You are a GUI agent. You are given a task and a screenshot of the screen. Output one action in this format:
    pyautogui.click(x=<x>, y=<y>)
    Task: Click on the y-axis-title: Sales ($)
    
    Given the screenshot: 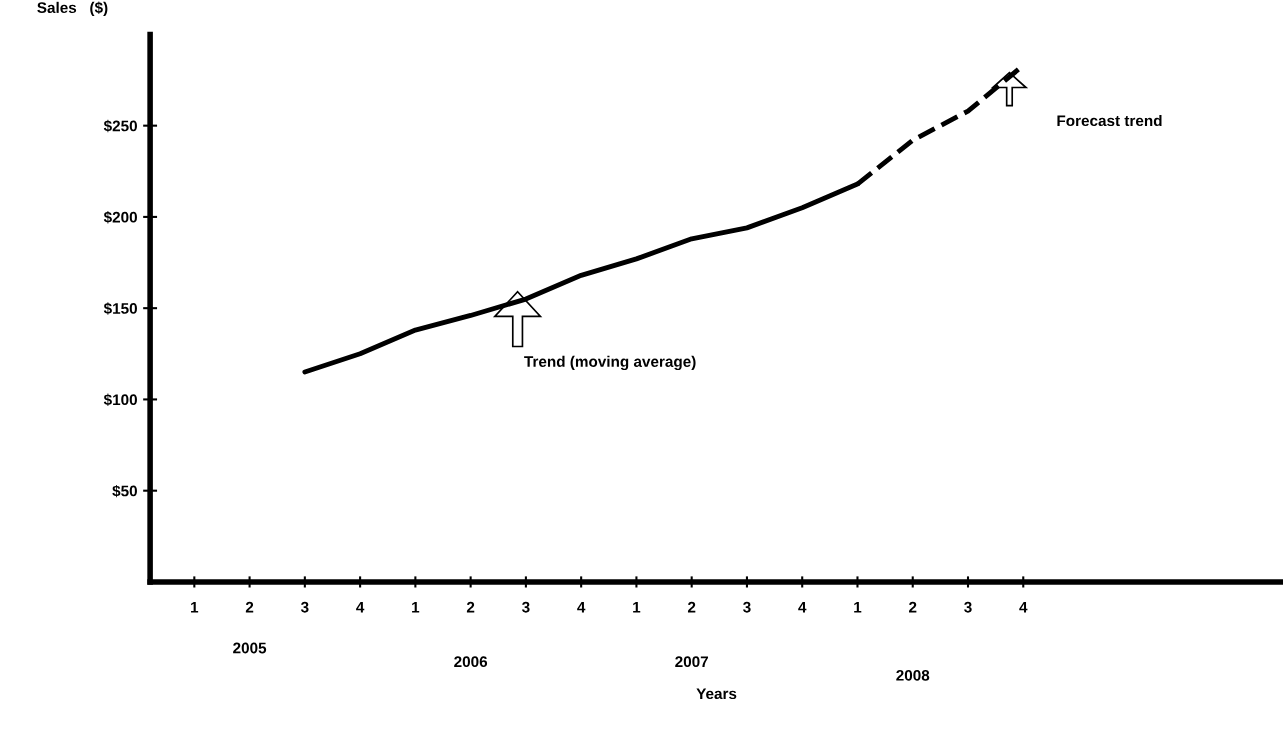 What is the action you would take?
    pyautogui.click(x=72, y=9)
    